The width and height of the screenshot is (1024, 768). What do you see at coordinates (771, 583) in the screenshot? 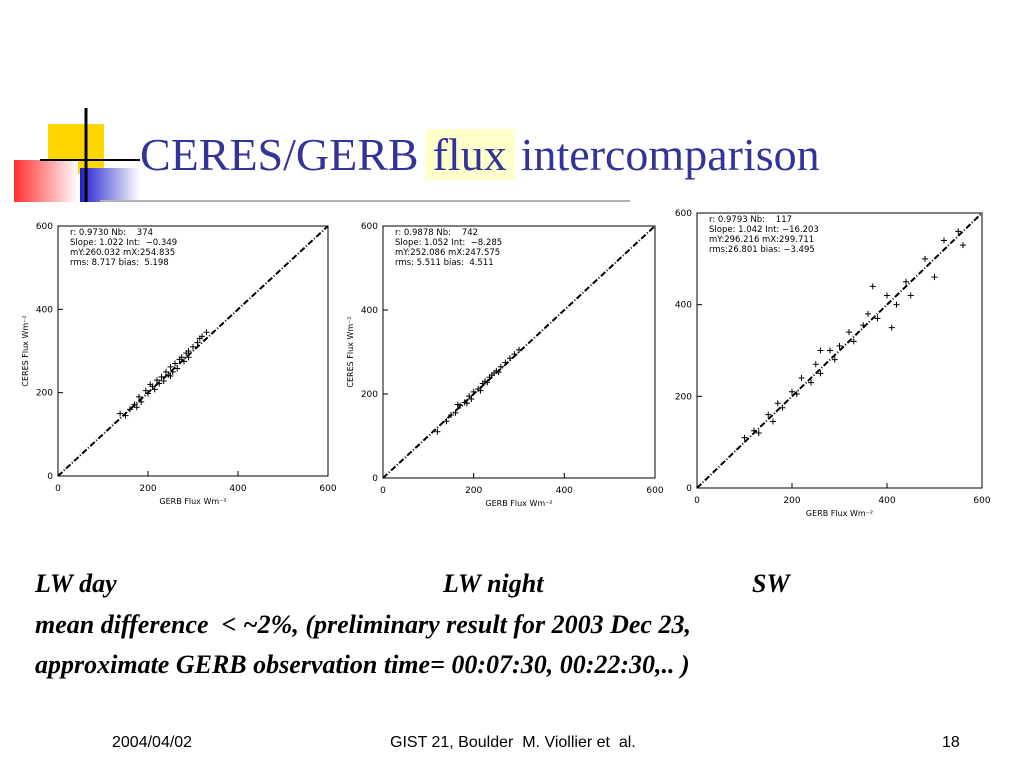
I see `caption: SW` at bounding box center [771, 583].